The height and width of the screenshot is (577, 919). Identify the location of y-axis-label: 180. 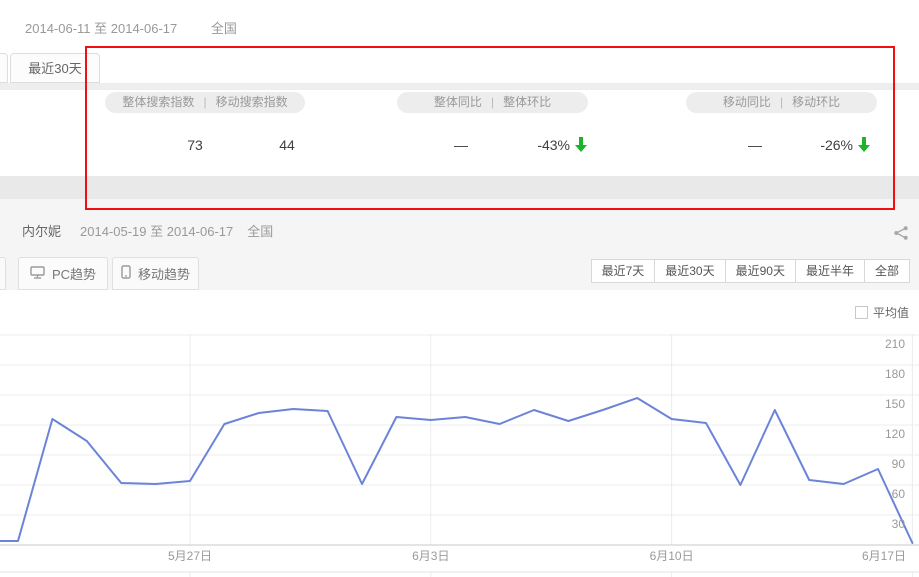
(894, 374).